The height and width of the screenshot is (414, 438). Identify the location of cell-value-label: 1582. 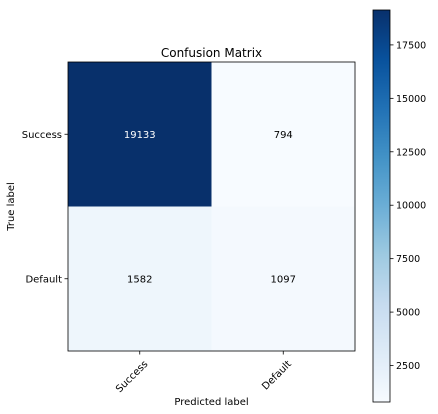
(139, 279).